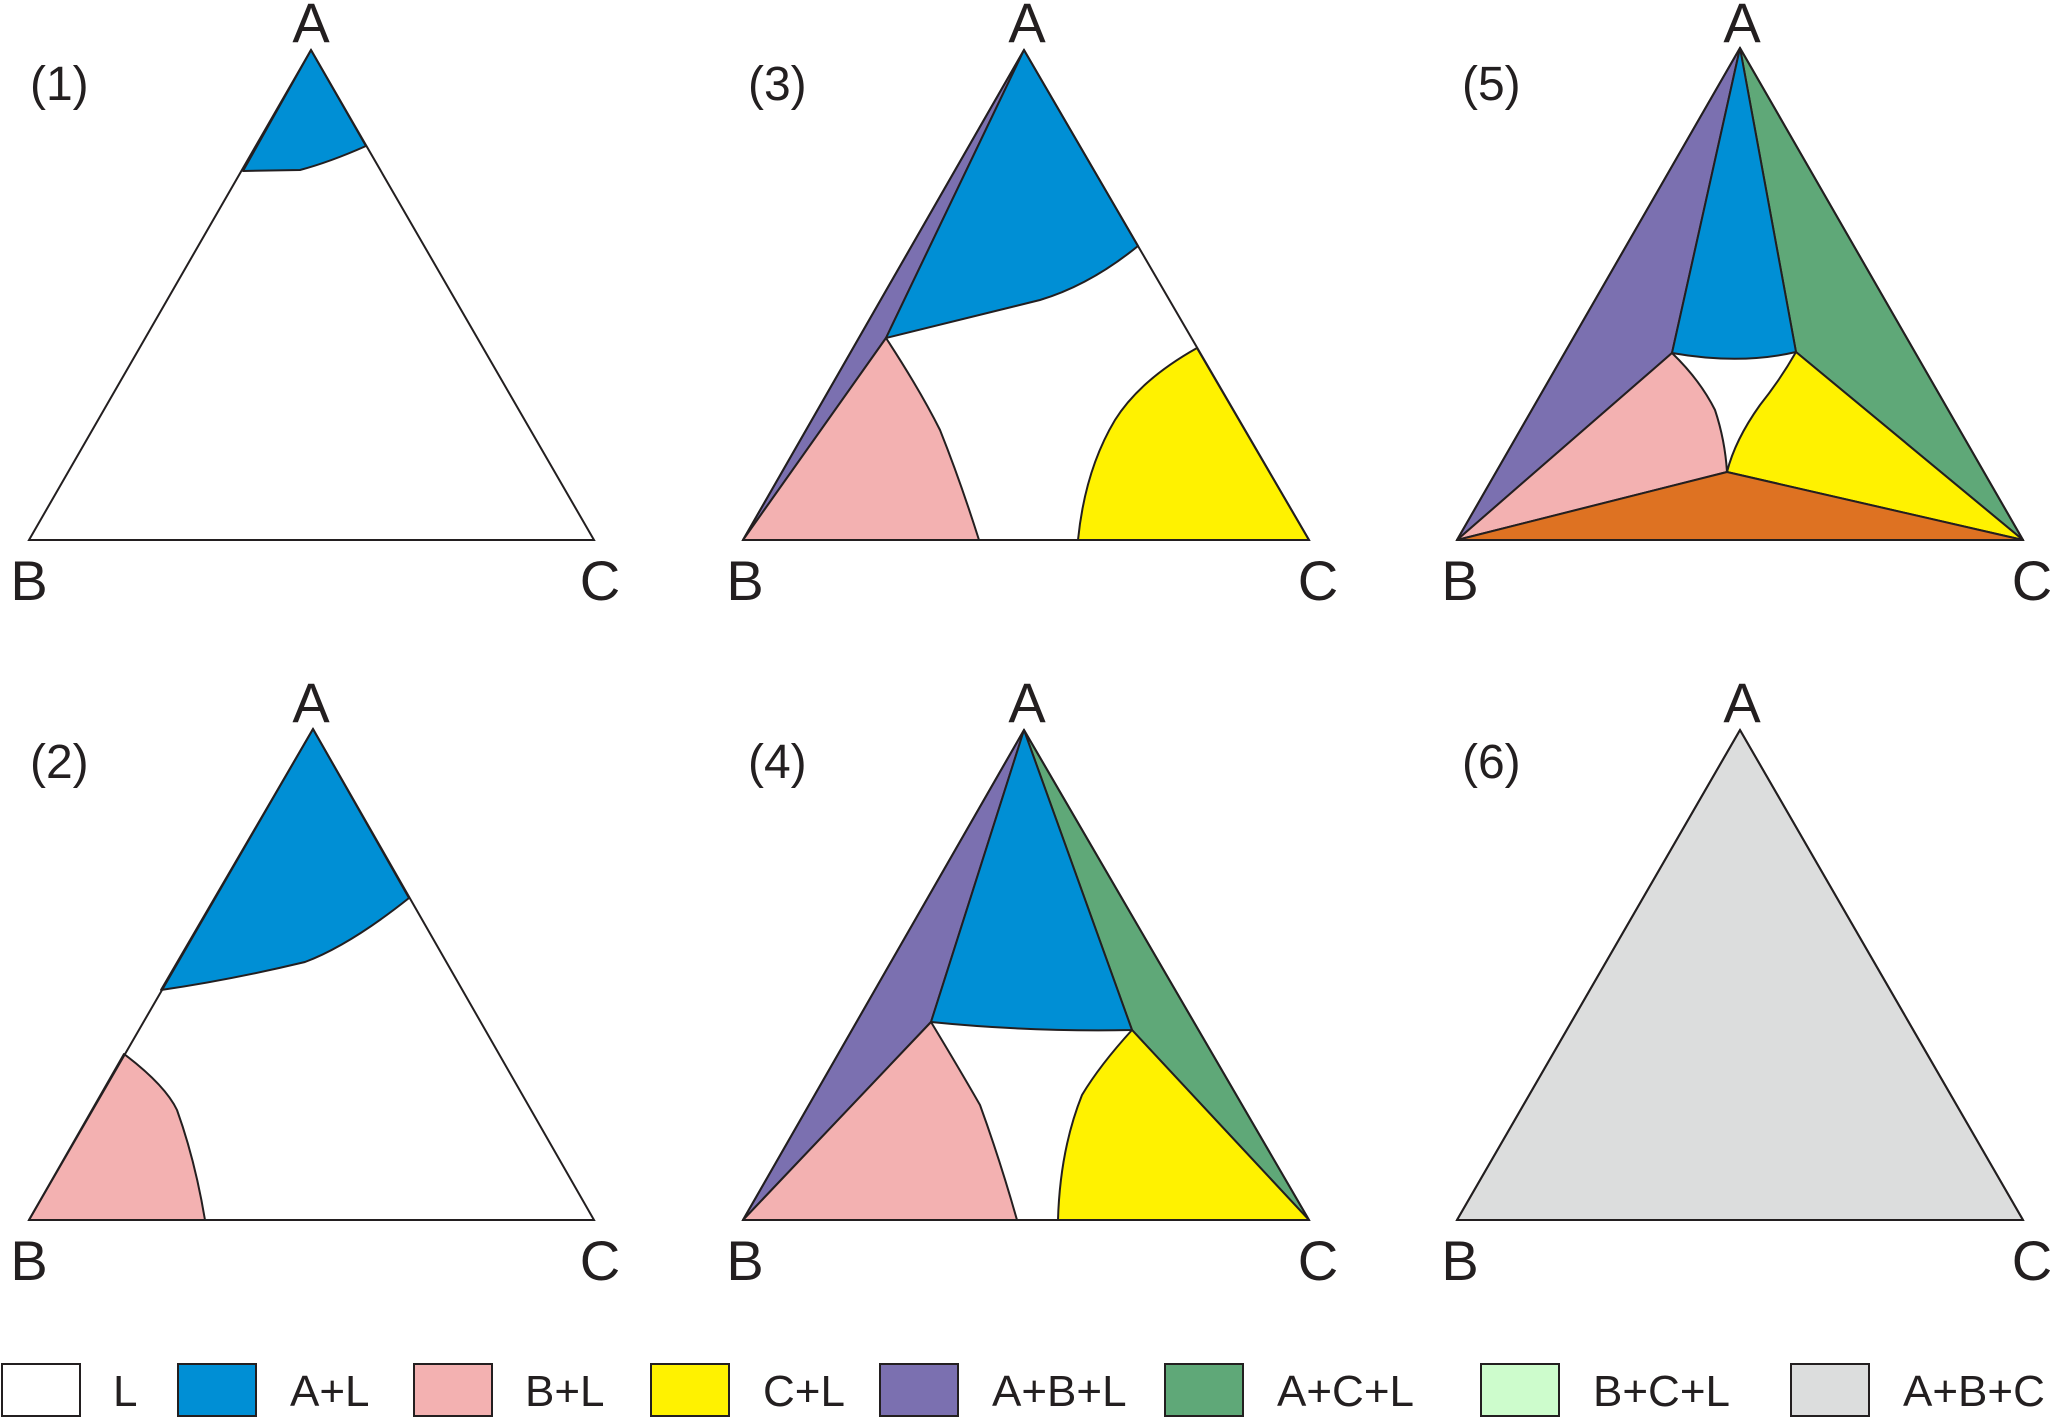  Describe the element at coordinates (59, 762) in the screenshot. I see `panel-label-2: (2)` at that location.